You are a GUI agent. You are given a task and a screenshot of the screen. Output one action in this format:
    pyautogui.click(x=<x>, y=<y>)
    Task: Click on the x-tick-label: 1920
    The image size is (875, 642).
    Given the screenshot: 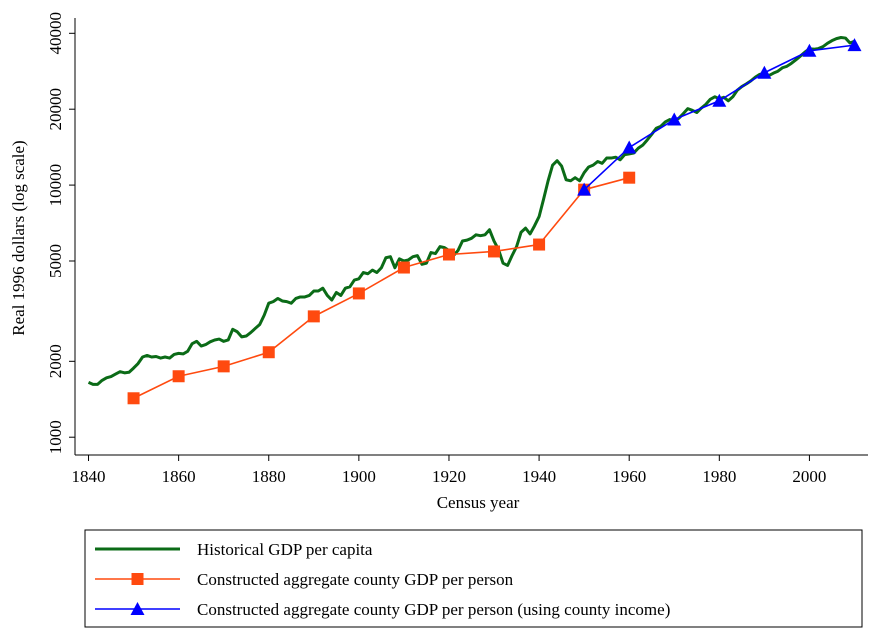 What is the action you would take?
    pyautogui.click(x=449, y=476)
    